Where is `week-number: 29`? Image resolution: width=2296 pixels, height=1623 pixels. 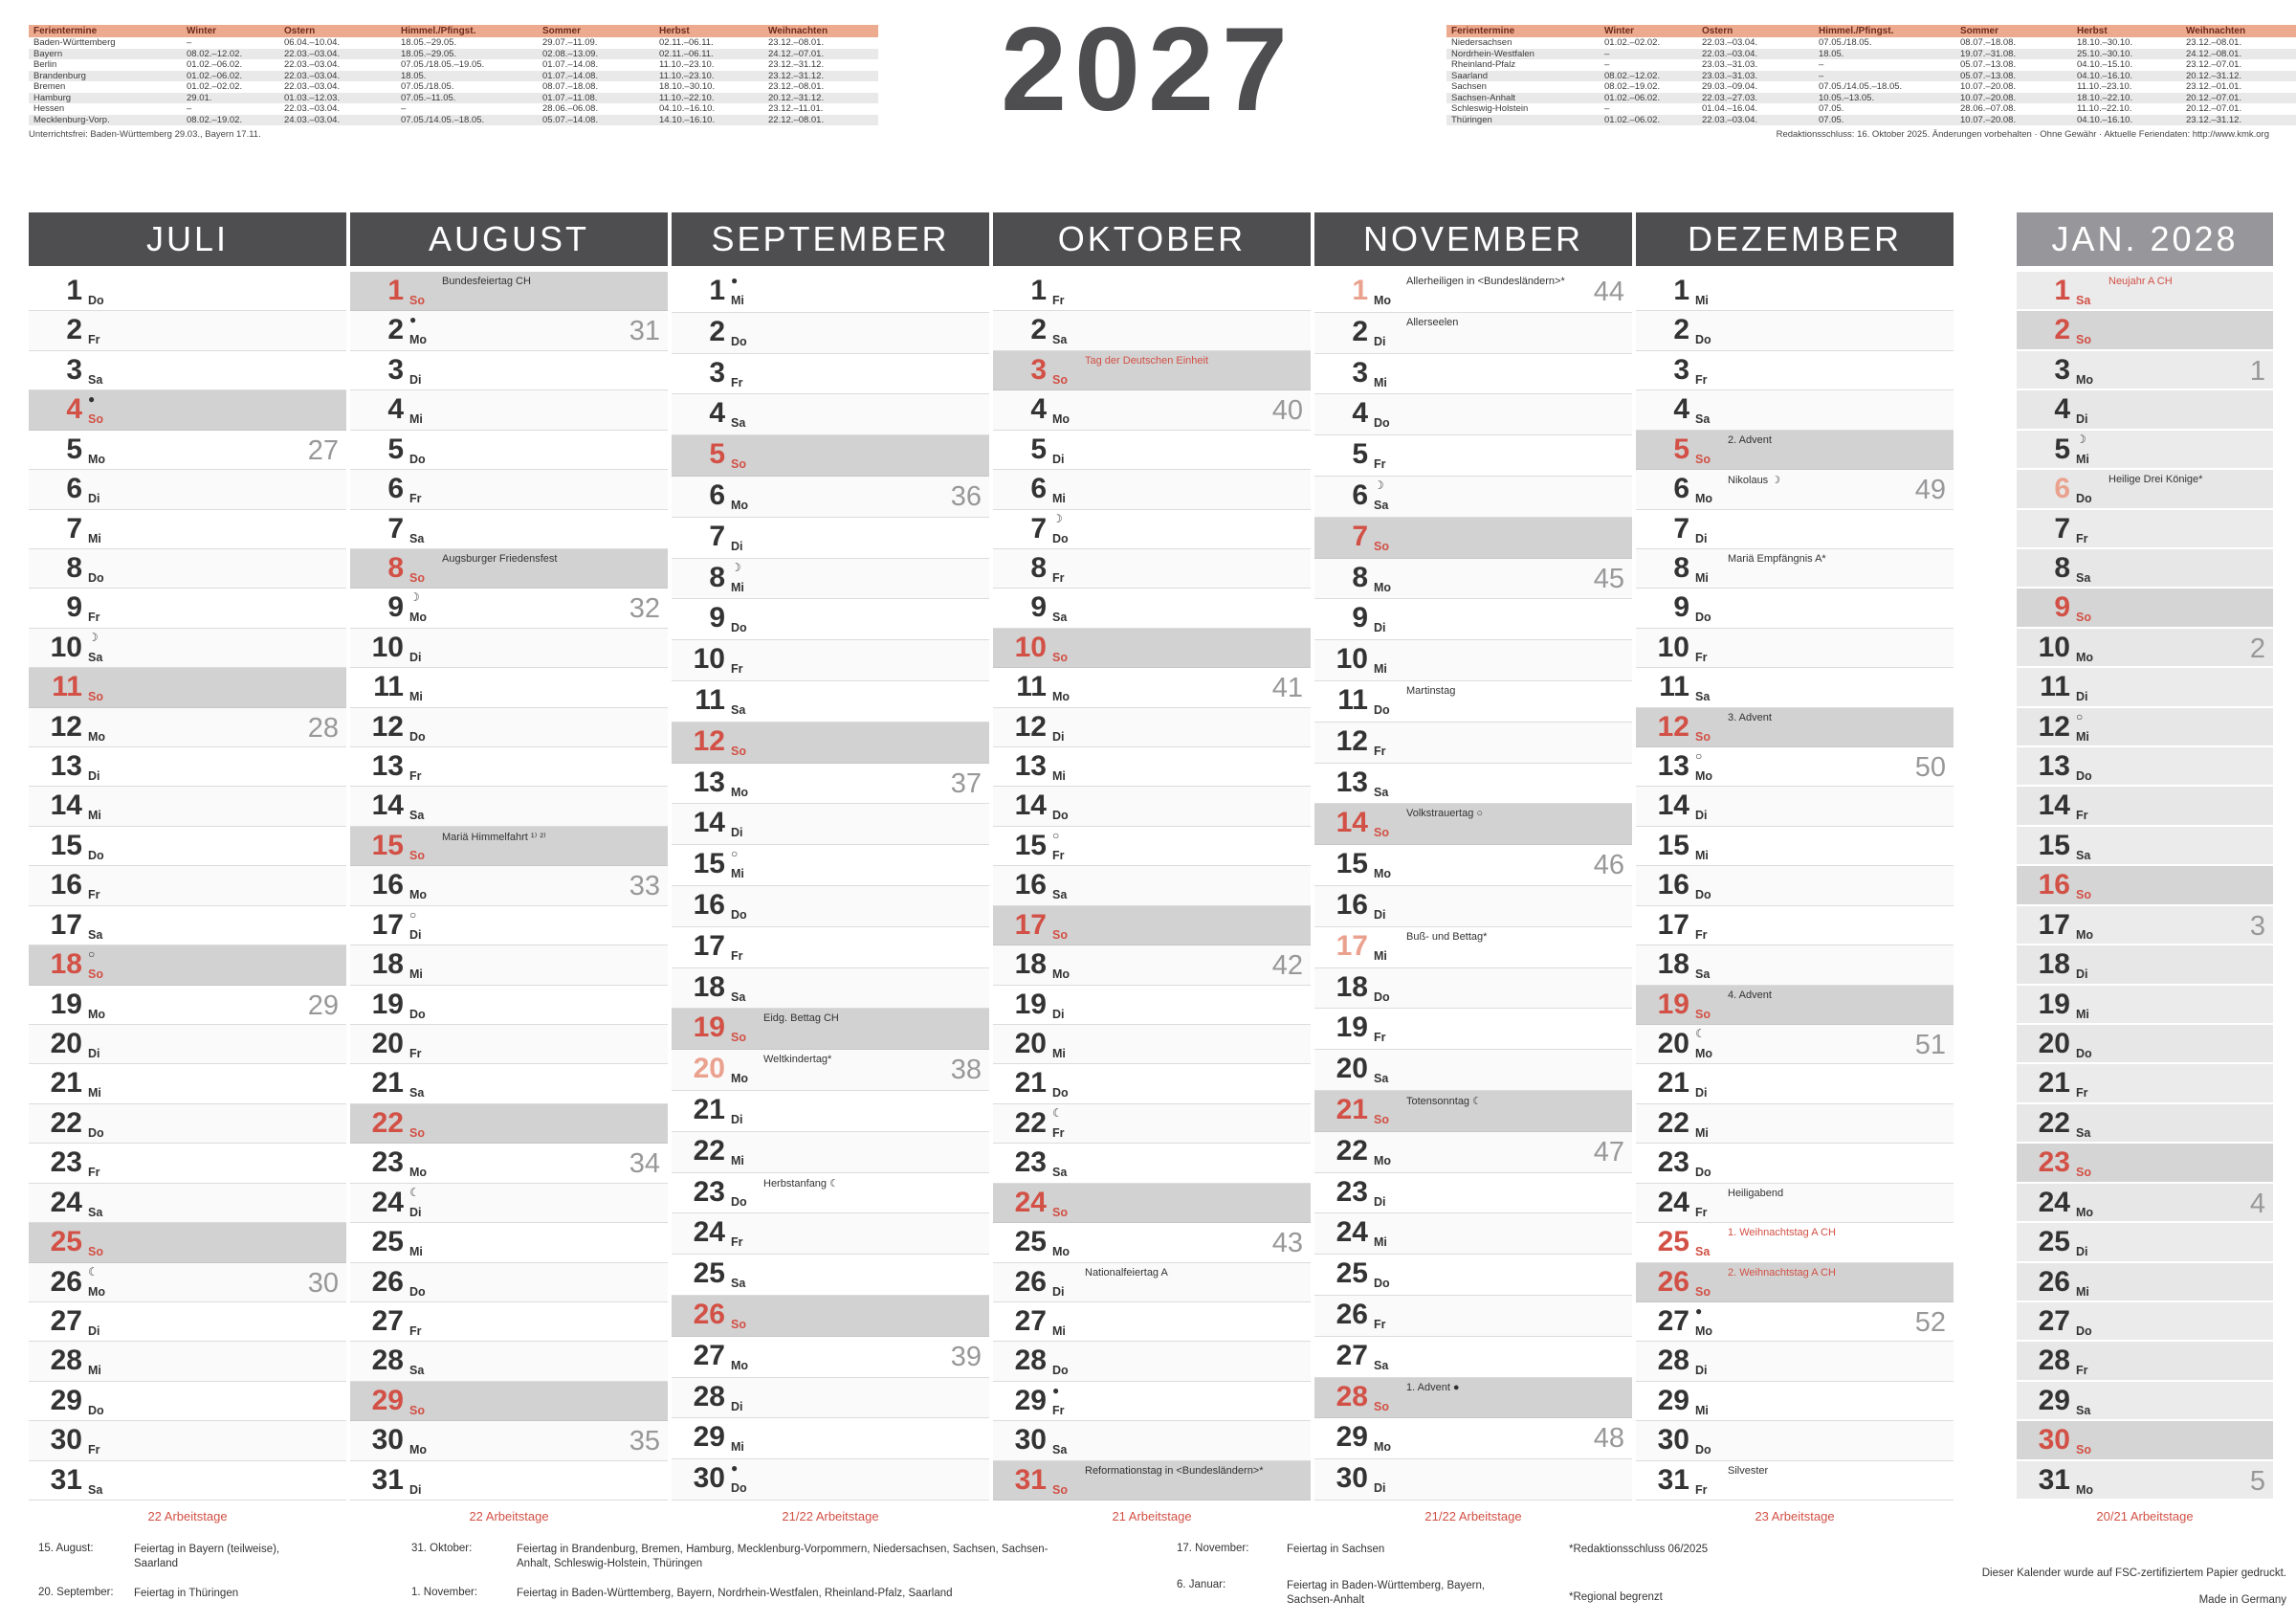 week-number: 29 is located at coordinates (323, 1005).